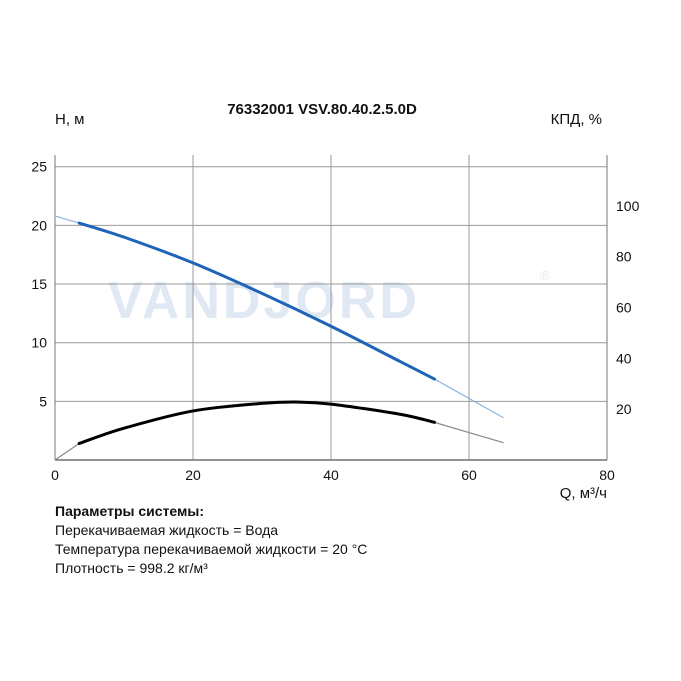 This screenshot has width=681, height=681. I want to click on watermark-registered-mark: ®, so click(545, 275).